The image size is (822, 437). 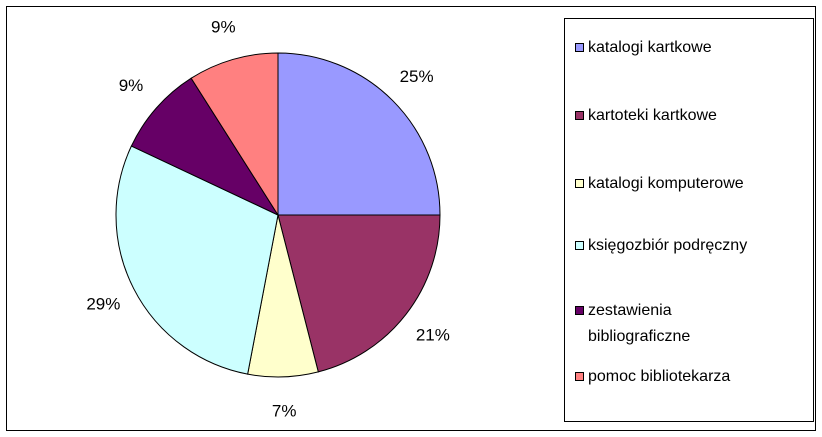 What do you see at coordinates (668, 245) in the screenshot?
I see `legend-label: księgozbiór podręczny` at bounding box center [668, 245].